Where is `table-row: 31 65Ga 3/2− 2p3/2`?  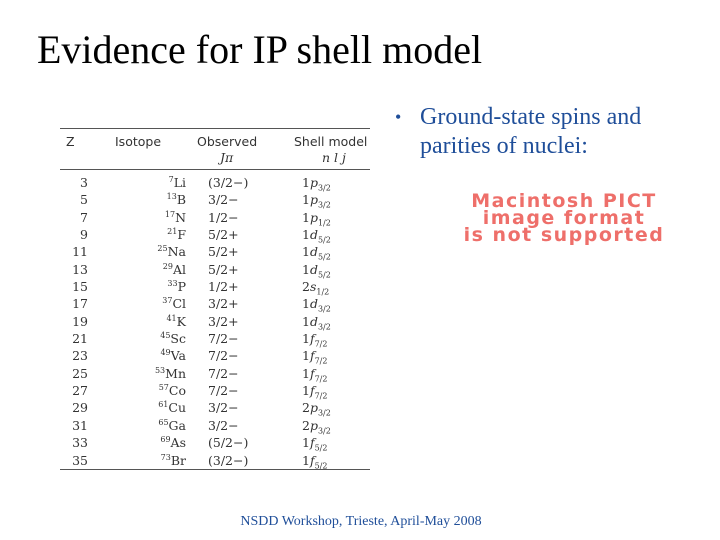 table-row: 31 65Ga 3/2− 2p3/2 is located at coordinates (215, 426).